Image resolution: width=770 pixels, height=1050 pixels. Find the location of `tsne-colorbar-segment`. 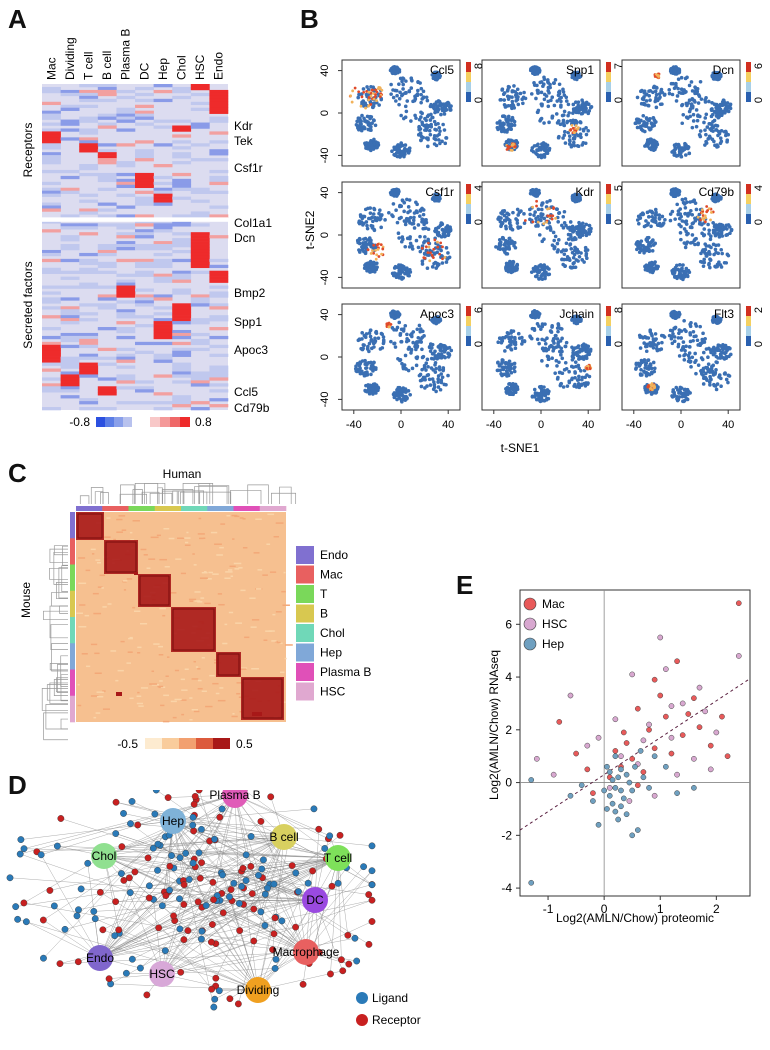

tsne-colorbar-segment is located at coordinates (748, 67).